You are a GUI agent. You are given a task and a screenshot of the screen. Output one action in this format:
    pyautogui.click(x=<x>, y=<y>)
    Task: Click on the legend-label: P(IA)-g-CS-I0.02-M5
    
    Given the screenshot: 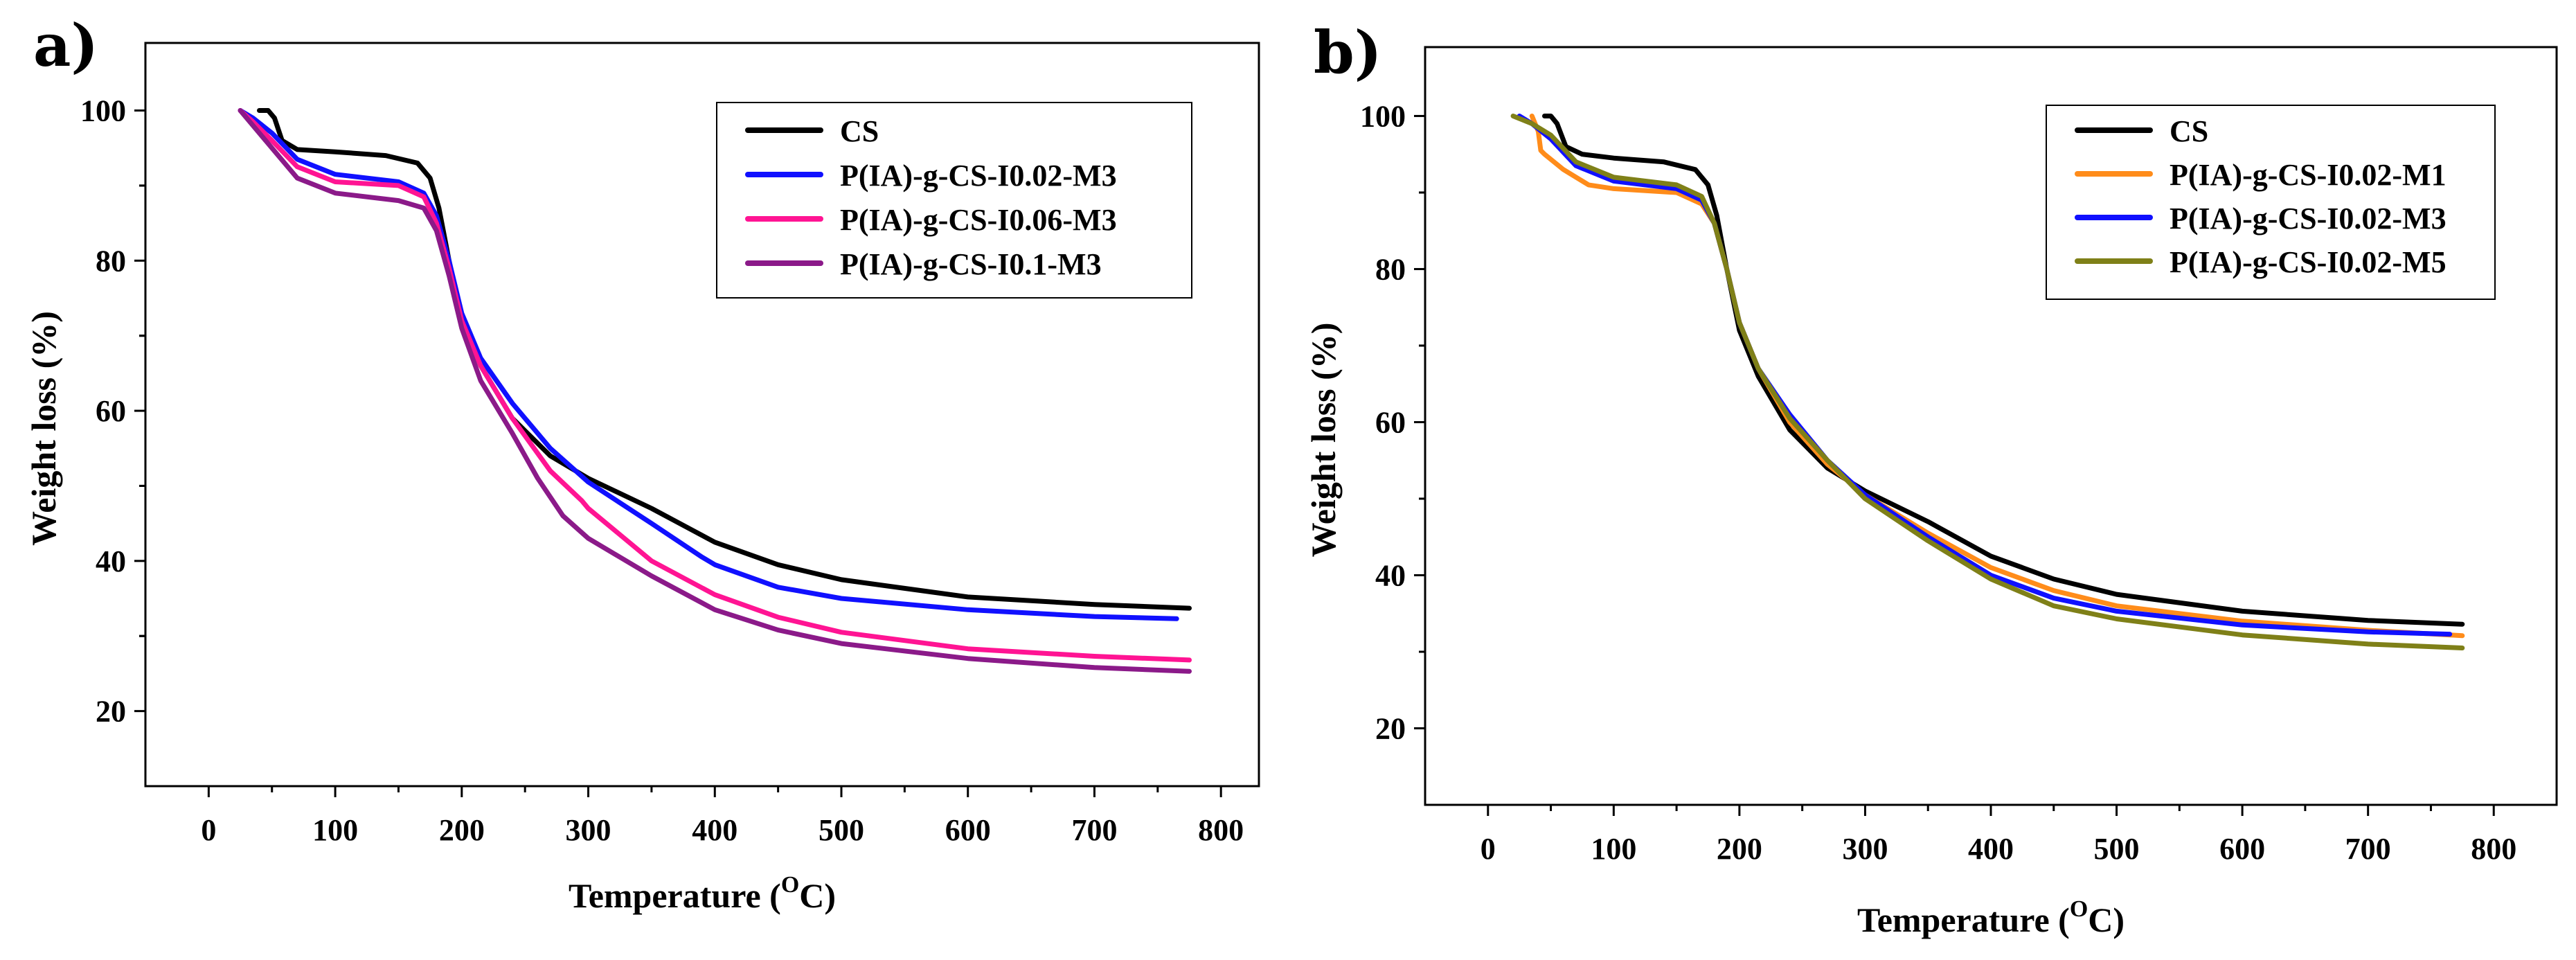 What is the action you would take?
    pyautogui.click(x=2308, y=262)
    